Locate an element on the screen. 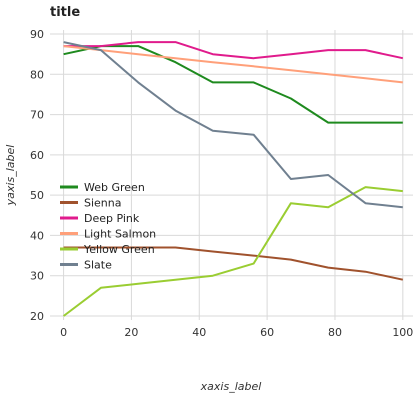 The image size is (419, 400). y-tick-label: 50 is located at coordinates (37, 195).